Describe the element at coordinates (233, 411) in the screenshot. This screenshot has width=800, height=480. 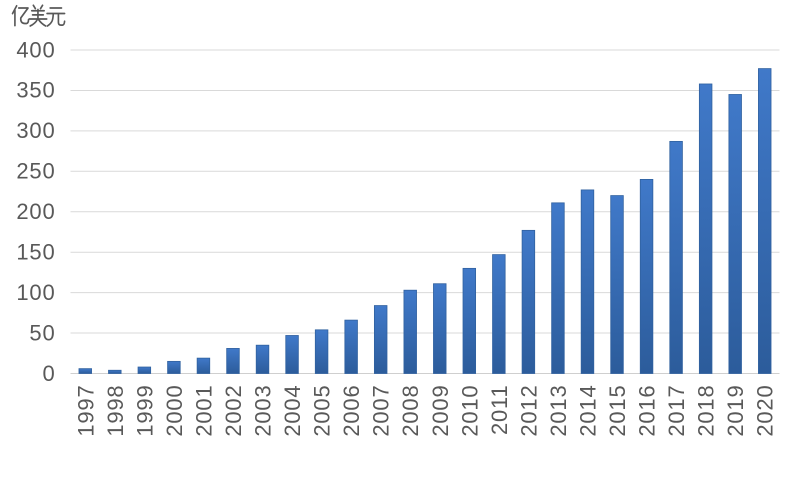
I see `svg-text: 2002` at that location.